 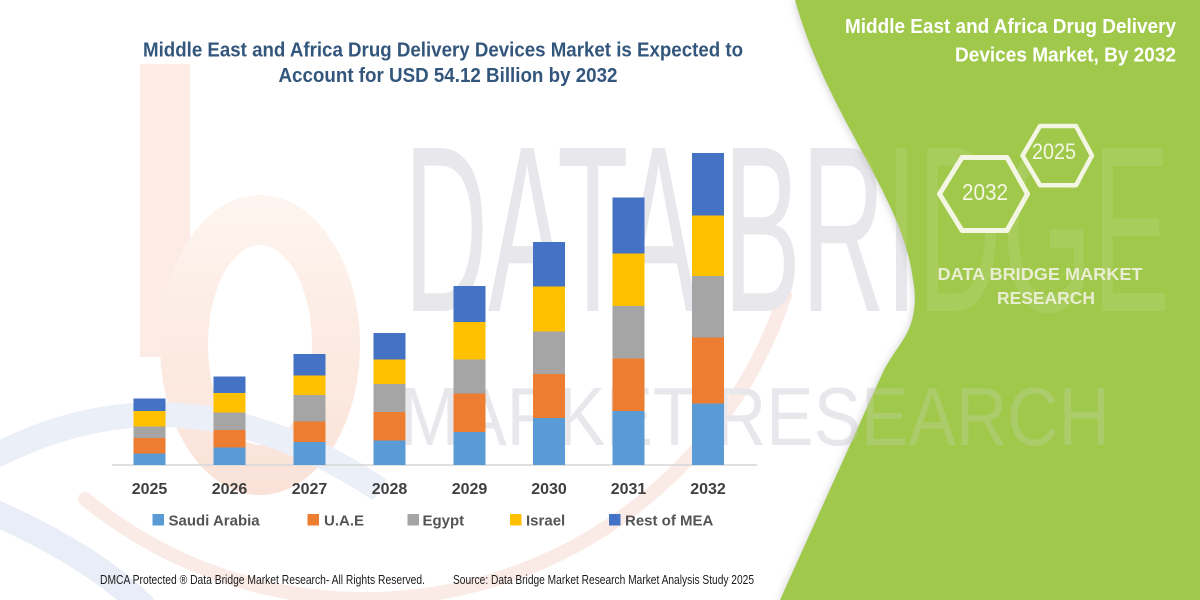 What do you see at coordinates (230, 489) in the screenshot?
I see `svg-text: 2026` at bounding box center [230, 489].